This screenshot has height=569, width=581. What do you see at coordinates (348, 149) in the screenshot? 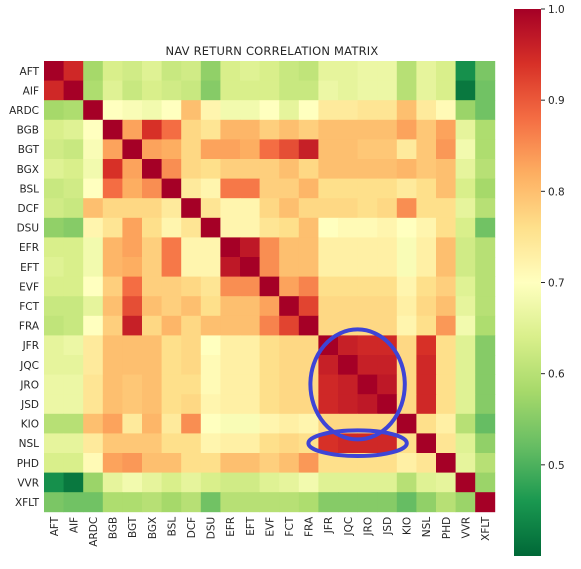
I see `heatmap-cell-BGT-JQC` at bounding box center [348, 149].